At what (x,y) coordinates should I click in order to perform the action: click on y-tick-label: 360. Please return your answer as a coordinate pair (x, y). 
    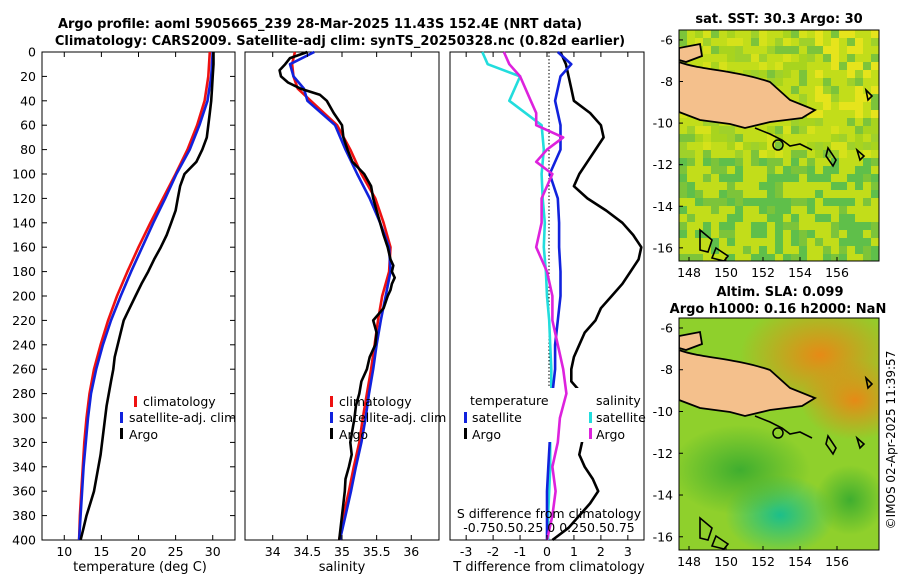
    Looking at the image, I should click on (24, 491).